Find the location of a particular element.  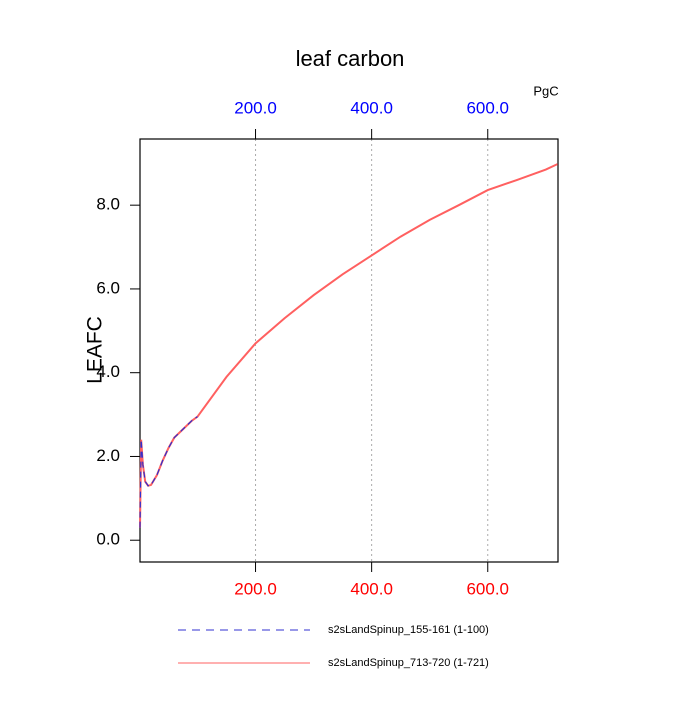

legend-label: s2sLandSpinup_155-161 (1-100) is located at coordinates (408, 630).